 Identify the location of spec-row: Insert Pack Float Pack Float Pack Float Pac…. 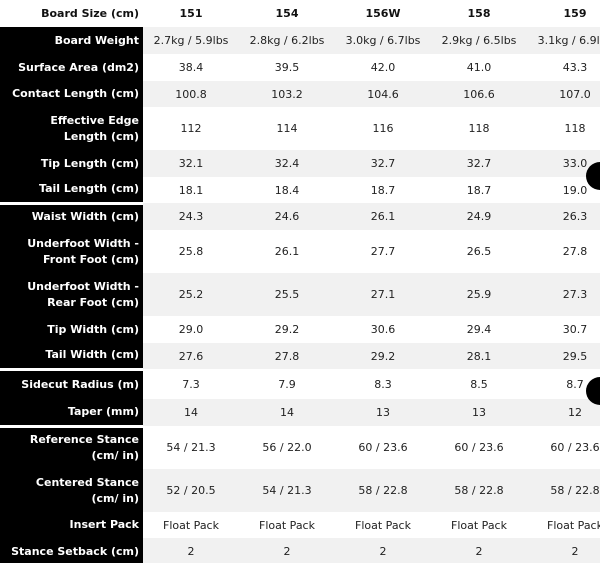
(300, 525).